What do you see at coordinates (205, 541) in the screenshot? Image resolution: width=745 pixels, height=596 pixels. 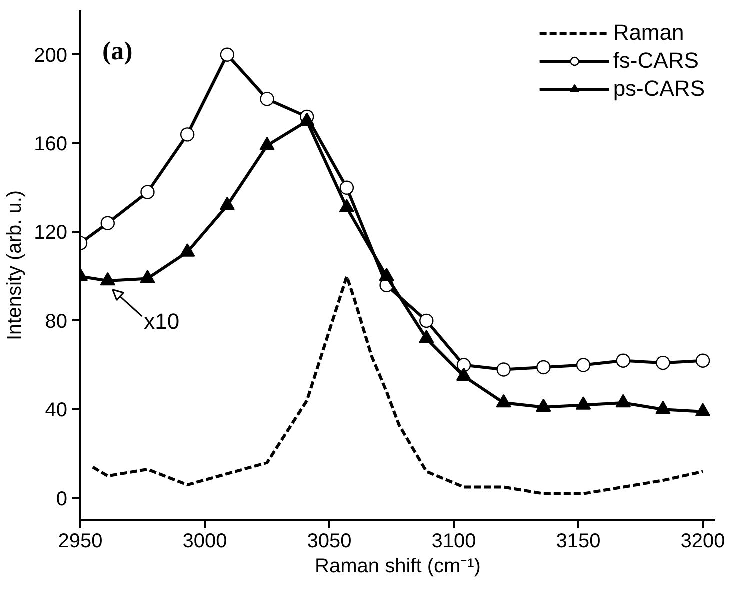 I see `x-tick-label: 3000` at bounding box center [205, 541].